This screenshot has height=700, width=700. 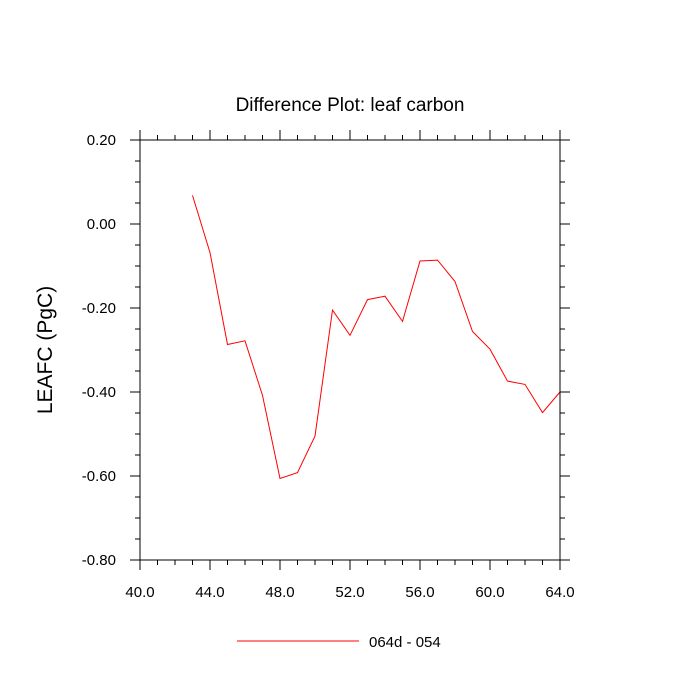 I want to click on x-tick-label: 60.0, so click(x=489, y=592).